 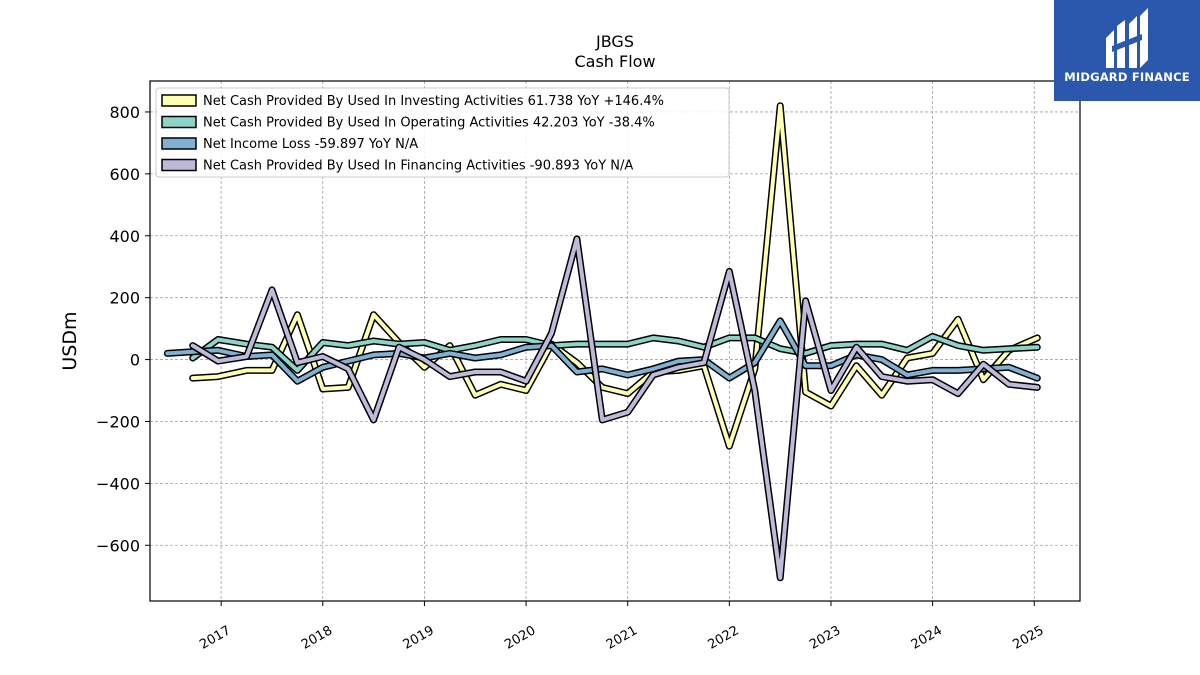 What do you see at coordinates (70, 340) in the screenshot?
I see `y-axis-label: USDm` at bounding box center [70, 340].